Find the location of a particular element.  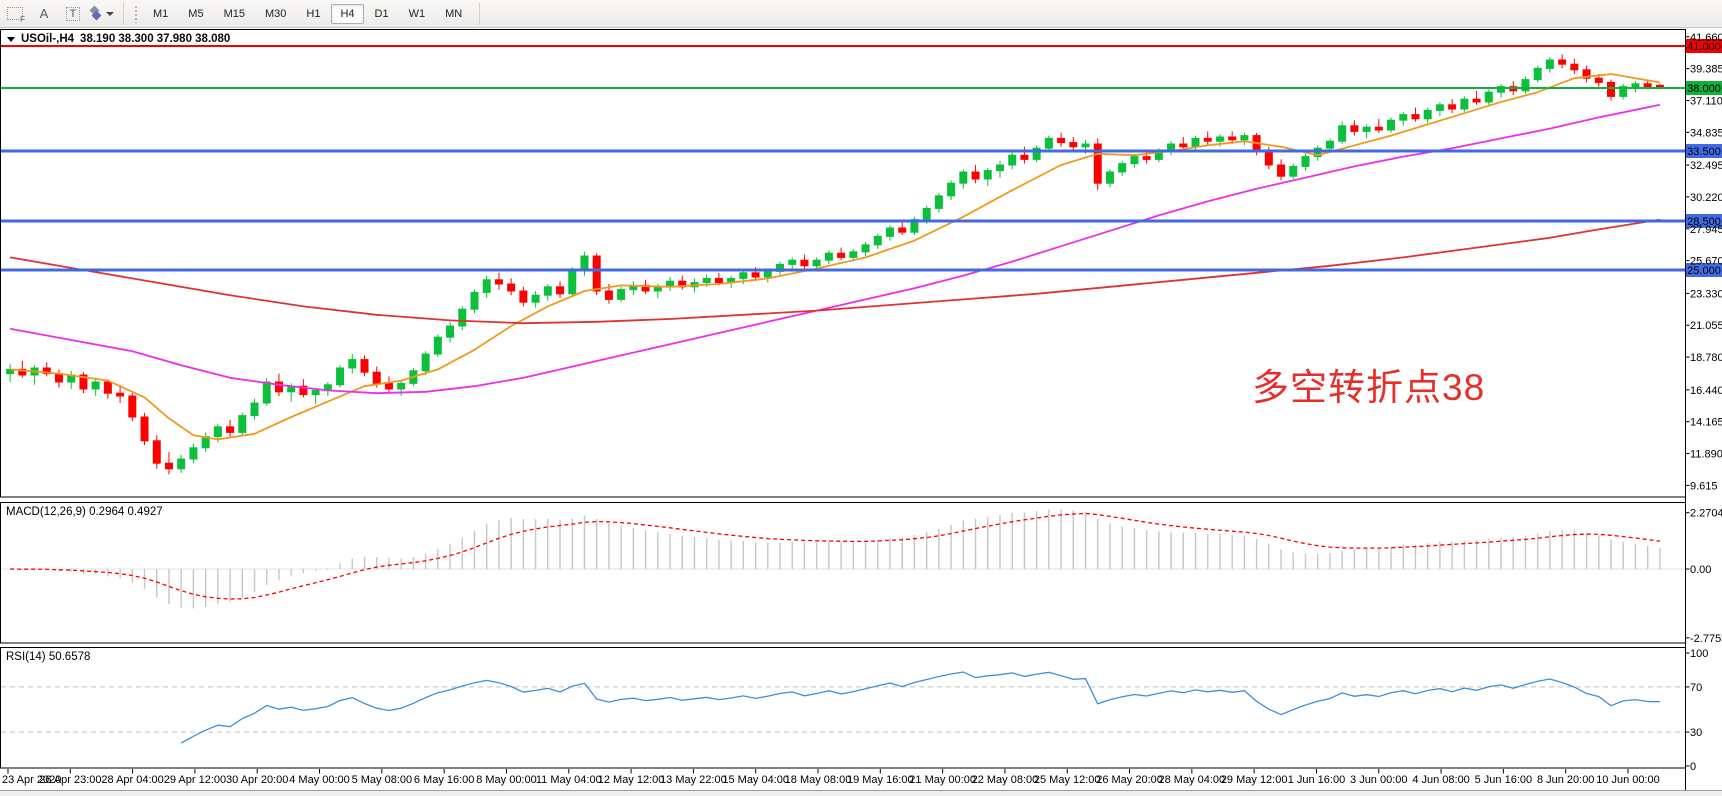

text-annotation-button: A is located at coordinates (44, 14).